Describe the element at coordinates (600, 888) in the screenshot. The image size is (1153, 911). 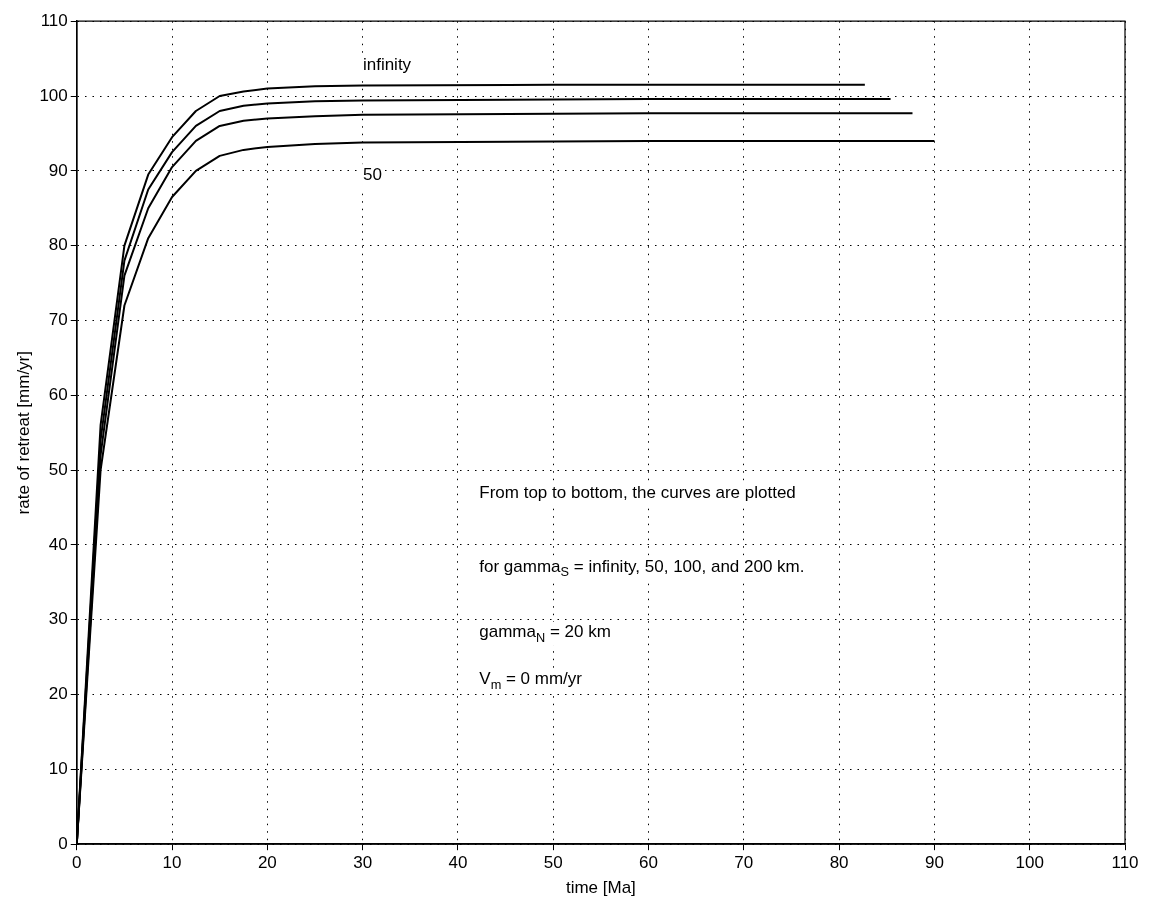
I see `x-axis-title: time [Ma]` at that location.